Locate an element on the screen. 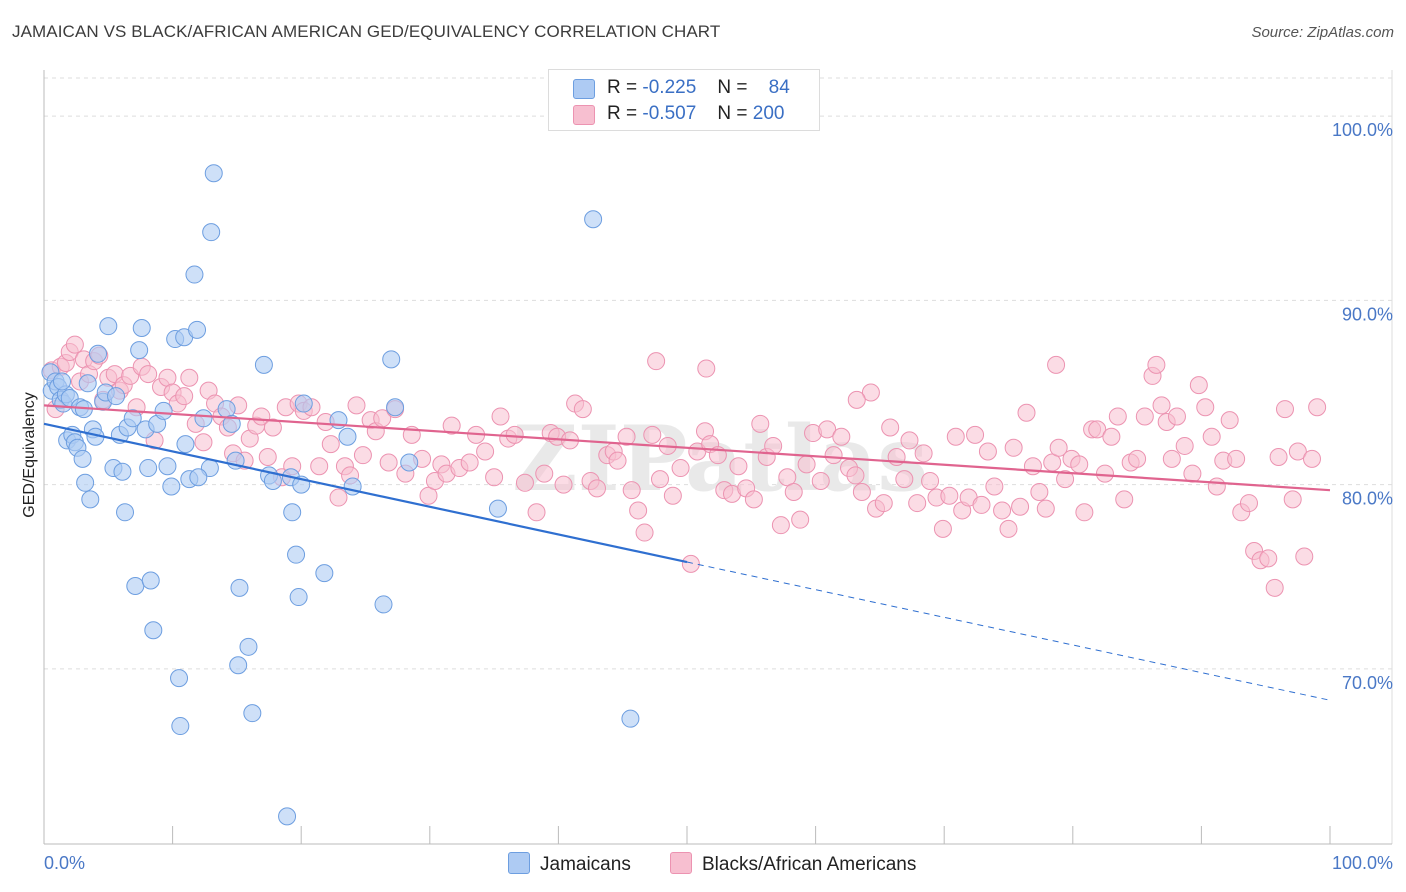 The width and height of the screenshot is (1406, 892). bottom-legend-jamaicans: Jamaicans is located at coordinates (569, 864).